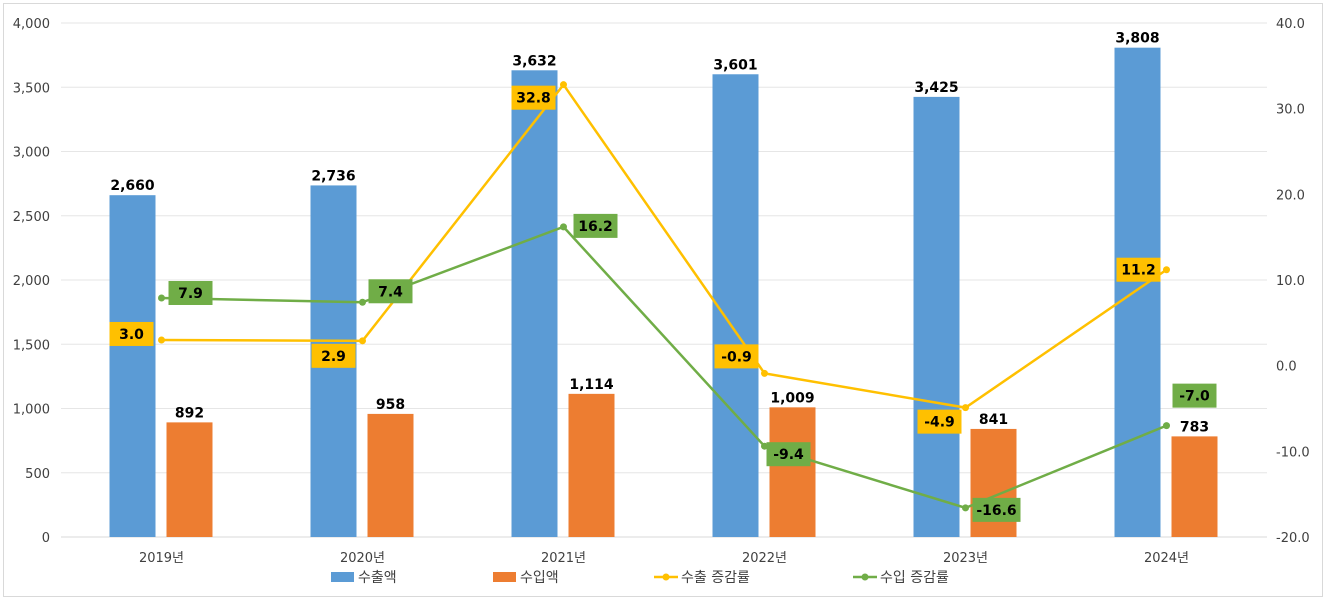 The image size is (1328, 604). Describe the element at coordinates (377, 578) in the screenshot. I see `legend-label: 수출액` at that location.